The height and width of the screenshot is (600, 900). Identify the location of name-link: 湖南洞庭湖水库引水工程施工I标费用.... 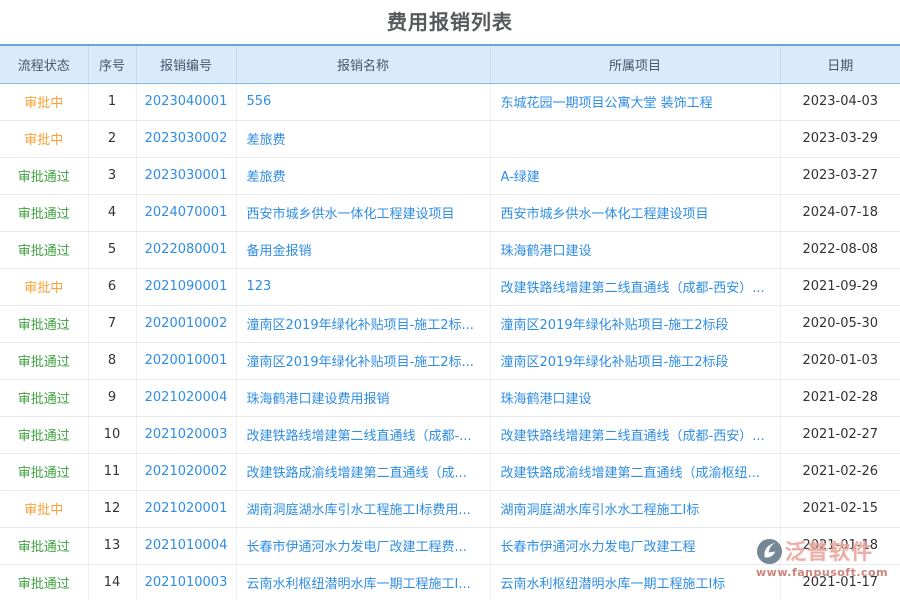
(358, 510).